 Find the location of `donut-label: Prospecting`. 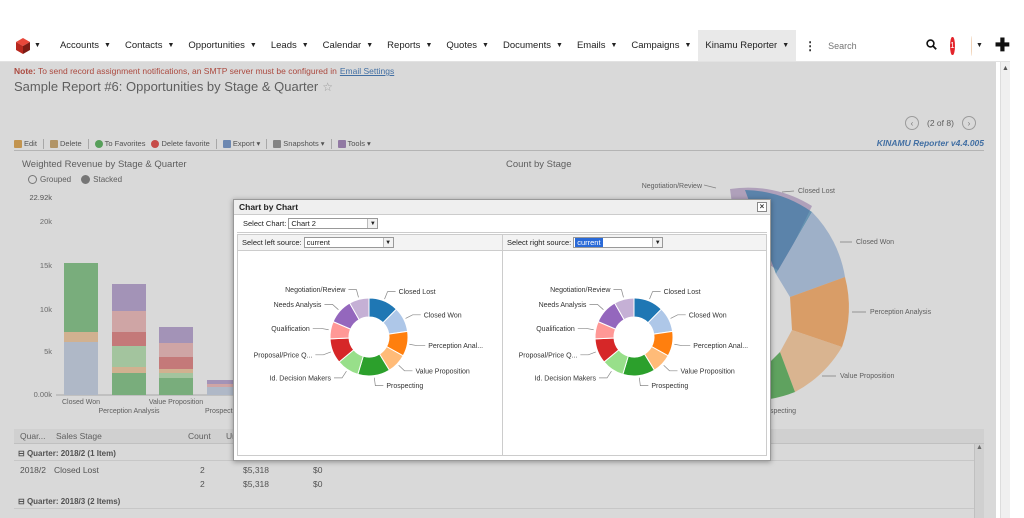

donut-label: Prospecting is located at coordinates (669, 386).